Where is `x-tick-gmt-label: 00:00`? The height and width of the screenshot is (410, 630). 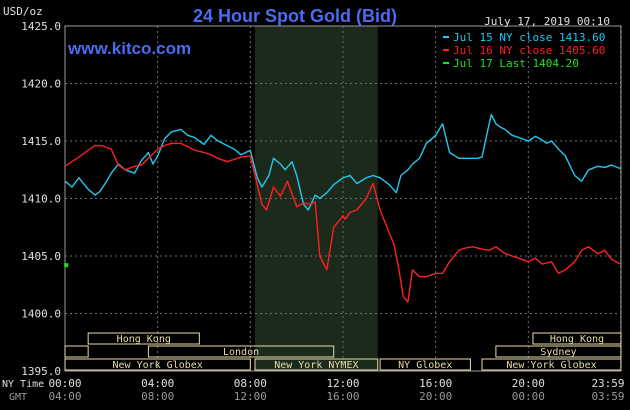
x-tick-gmt-label: 00:00 is located at coordinates (528, 396).